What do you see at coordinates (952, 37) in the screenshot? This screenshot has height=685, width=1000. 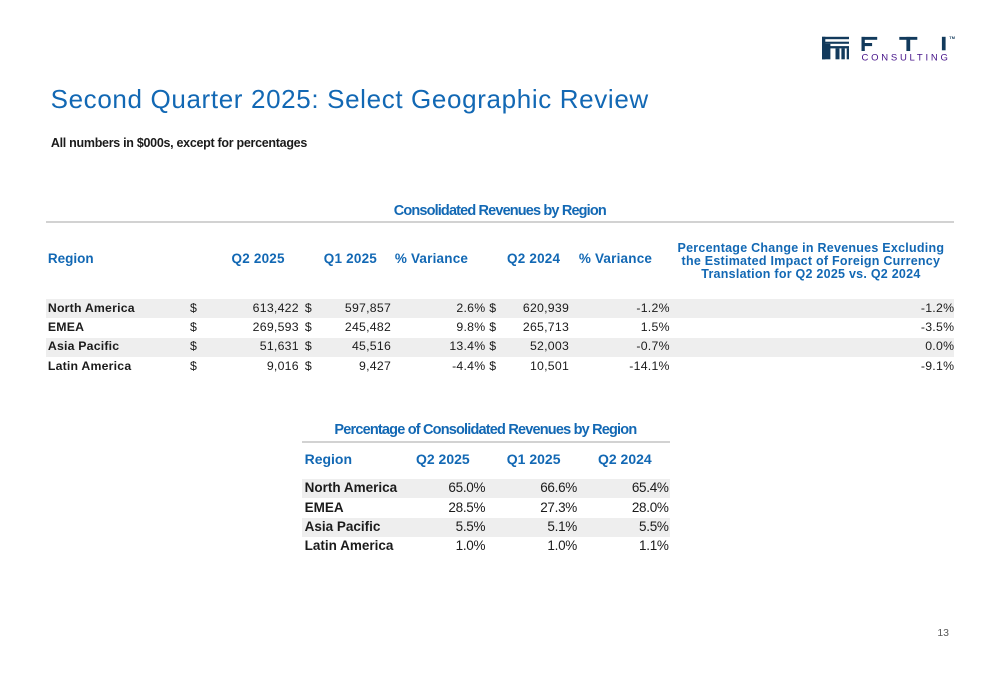 I see `svg-text: TM` at bounding box center [952, 37].